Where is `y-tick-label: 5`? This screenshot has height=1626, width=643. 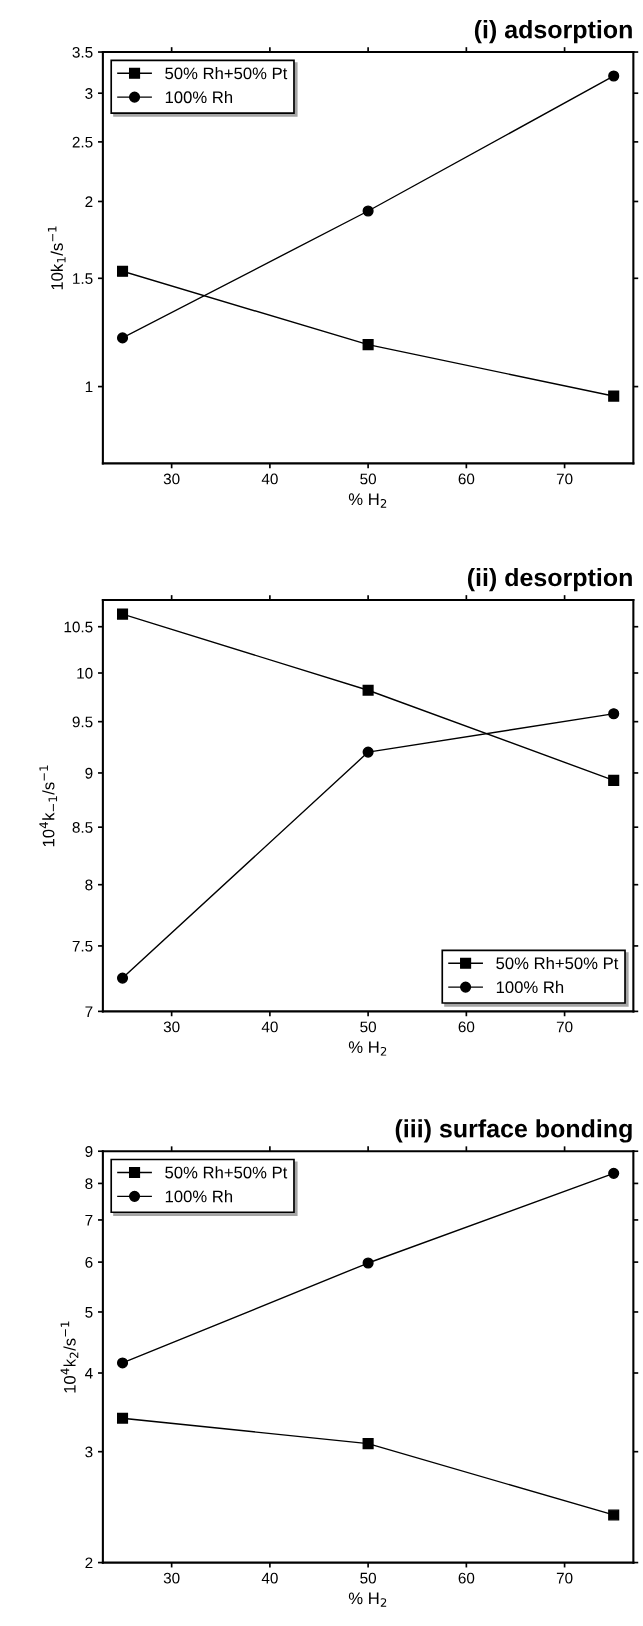
y-tick-label: 5 is located at coordinates (89, 1312).